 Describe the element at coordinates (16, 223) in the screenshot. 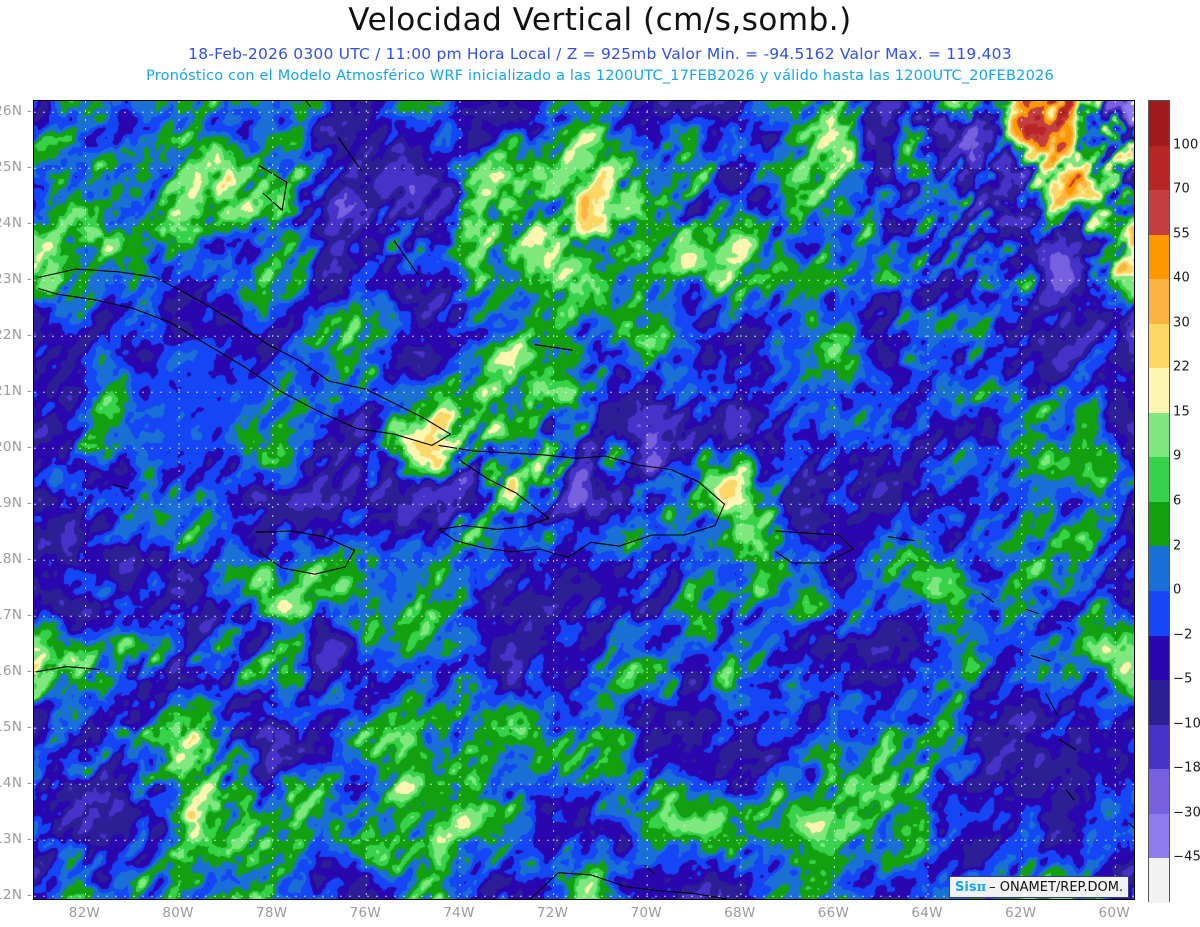

I see `lat-tick-label: 24N -` at that location.